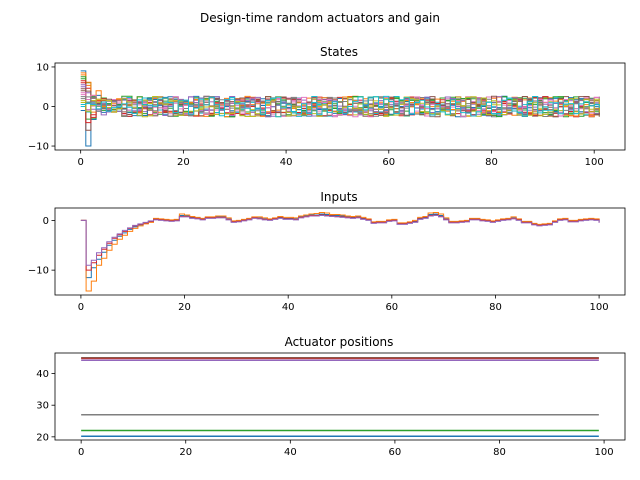 The width and height of the screenshot is (640, 480). Describe the element at coordinates (38, 147) in the screenshot. I see `states-ytick-label: −10` at that location.